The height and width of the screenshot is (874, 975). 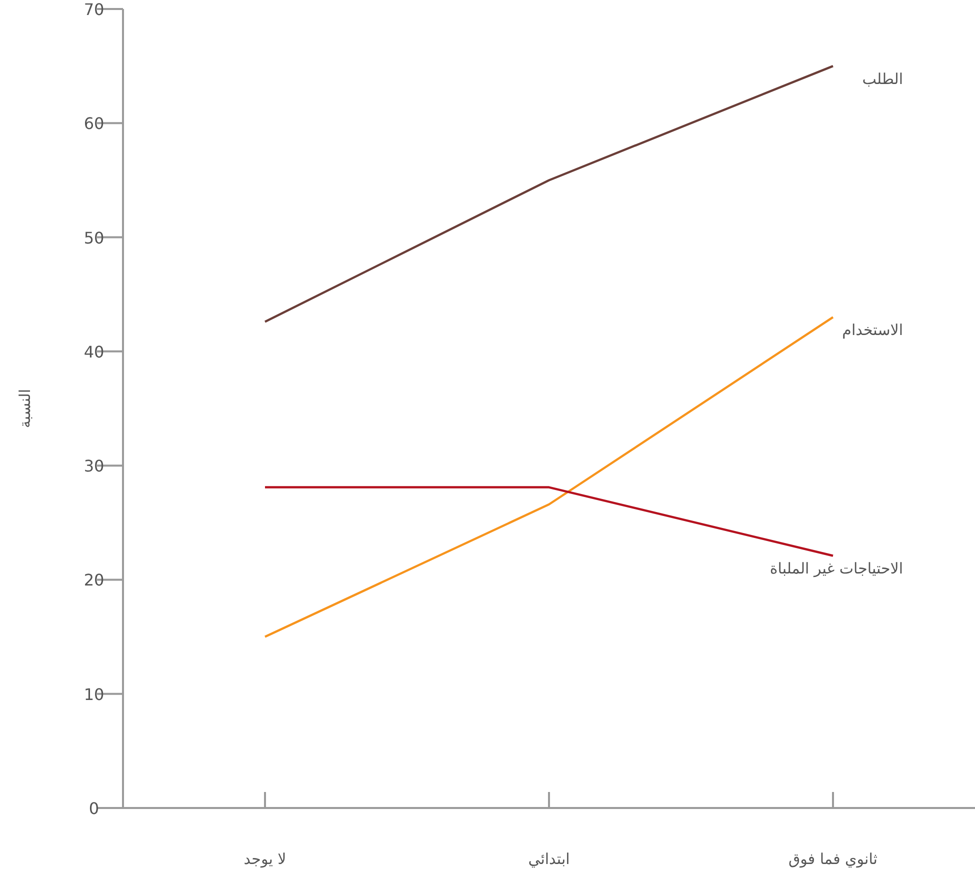 What do you see at coordinates (882, 79) in the screenshot?
I see `series-label: الطلب` at bounding box center [882, 79].